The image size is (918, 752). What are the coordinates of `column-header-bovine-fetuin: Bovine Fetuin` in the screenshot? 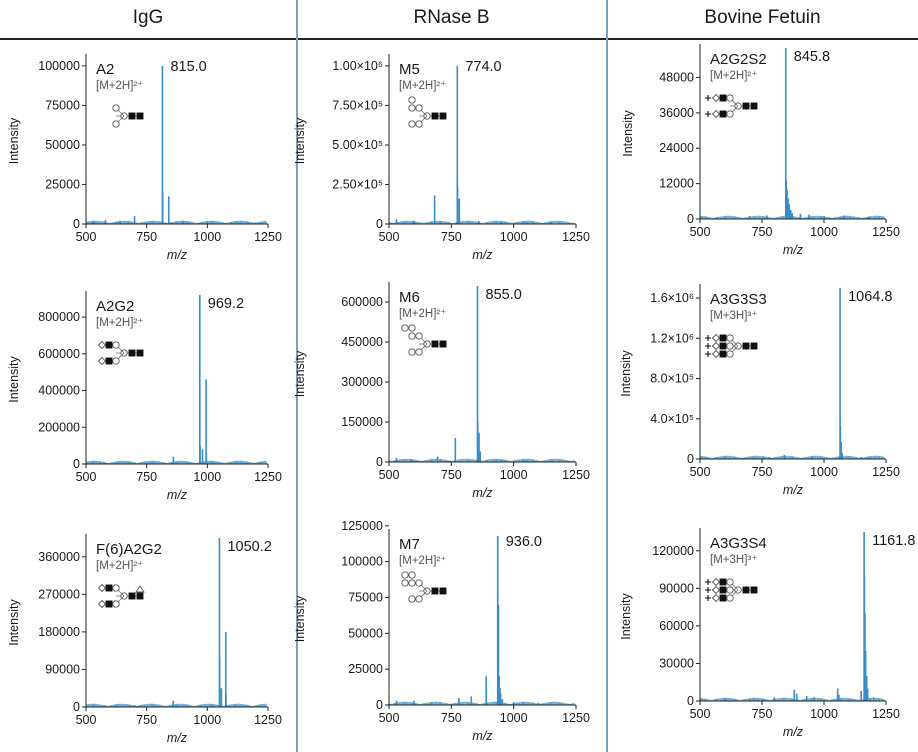 It's located at (762, 17).